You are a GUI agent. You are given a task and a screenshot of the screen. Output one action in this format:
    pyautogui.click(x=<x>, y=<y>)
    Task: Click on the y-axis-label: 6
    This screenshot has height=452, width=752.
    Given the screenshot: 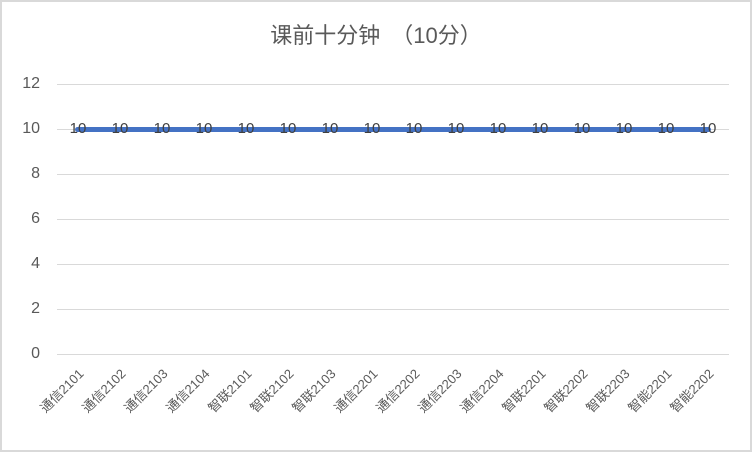 What is the action you would take?
    pyautogui.click(x=35, y=218)
    